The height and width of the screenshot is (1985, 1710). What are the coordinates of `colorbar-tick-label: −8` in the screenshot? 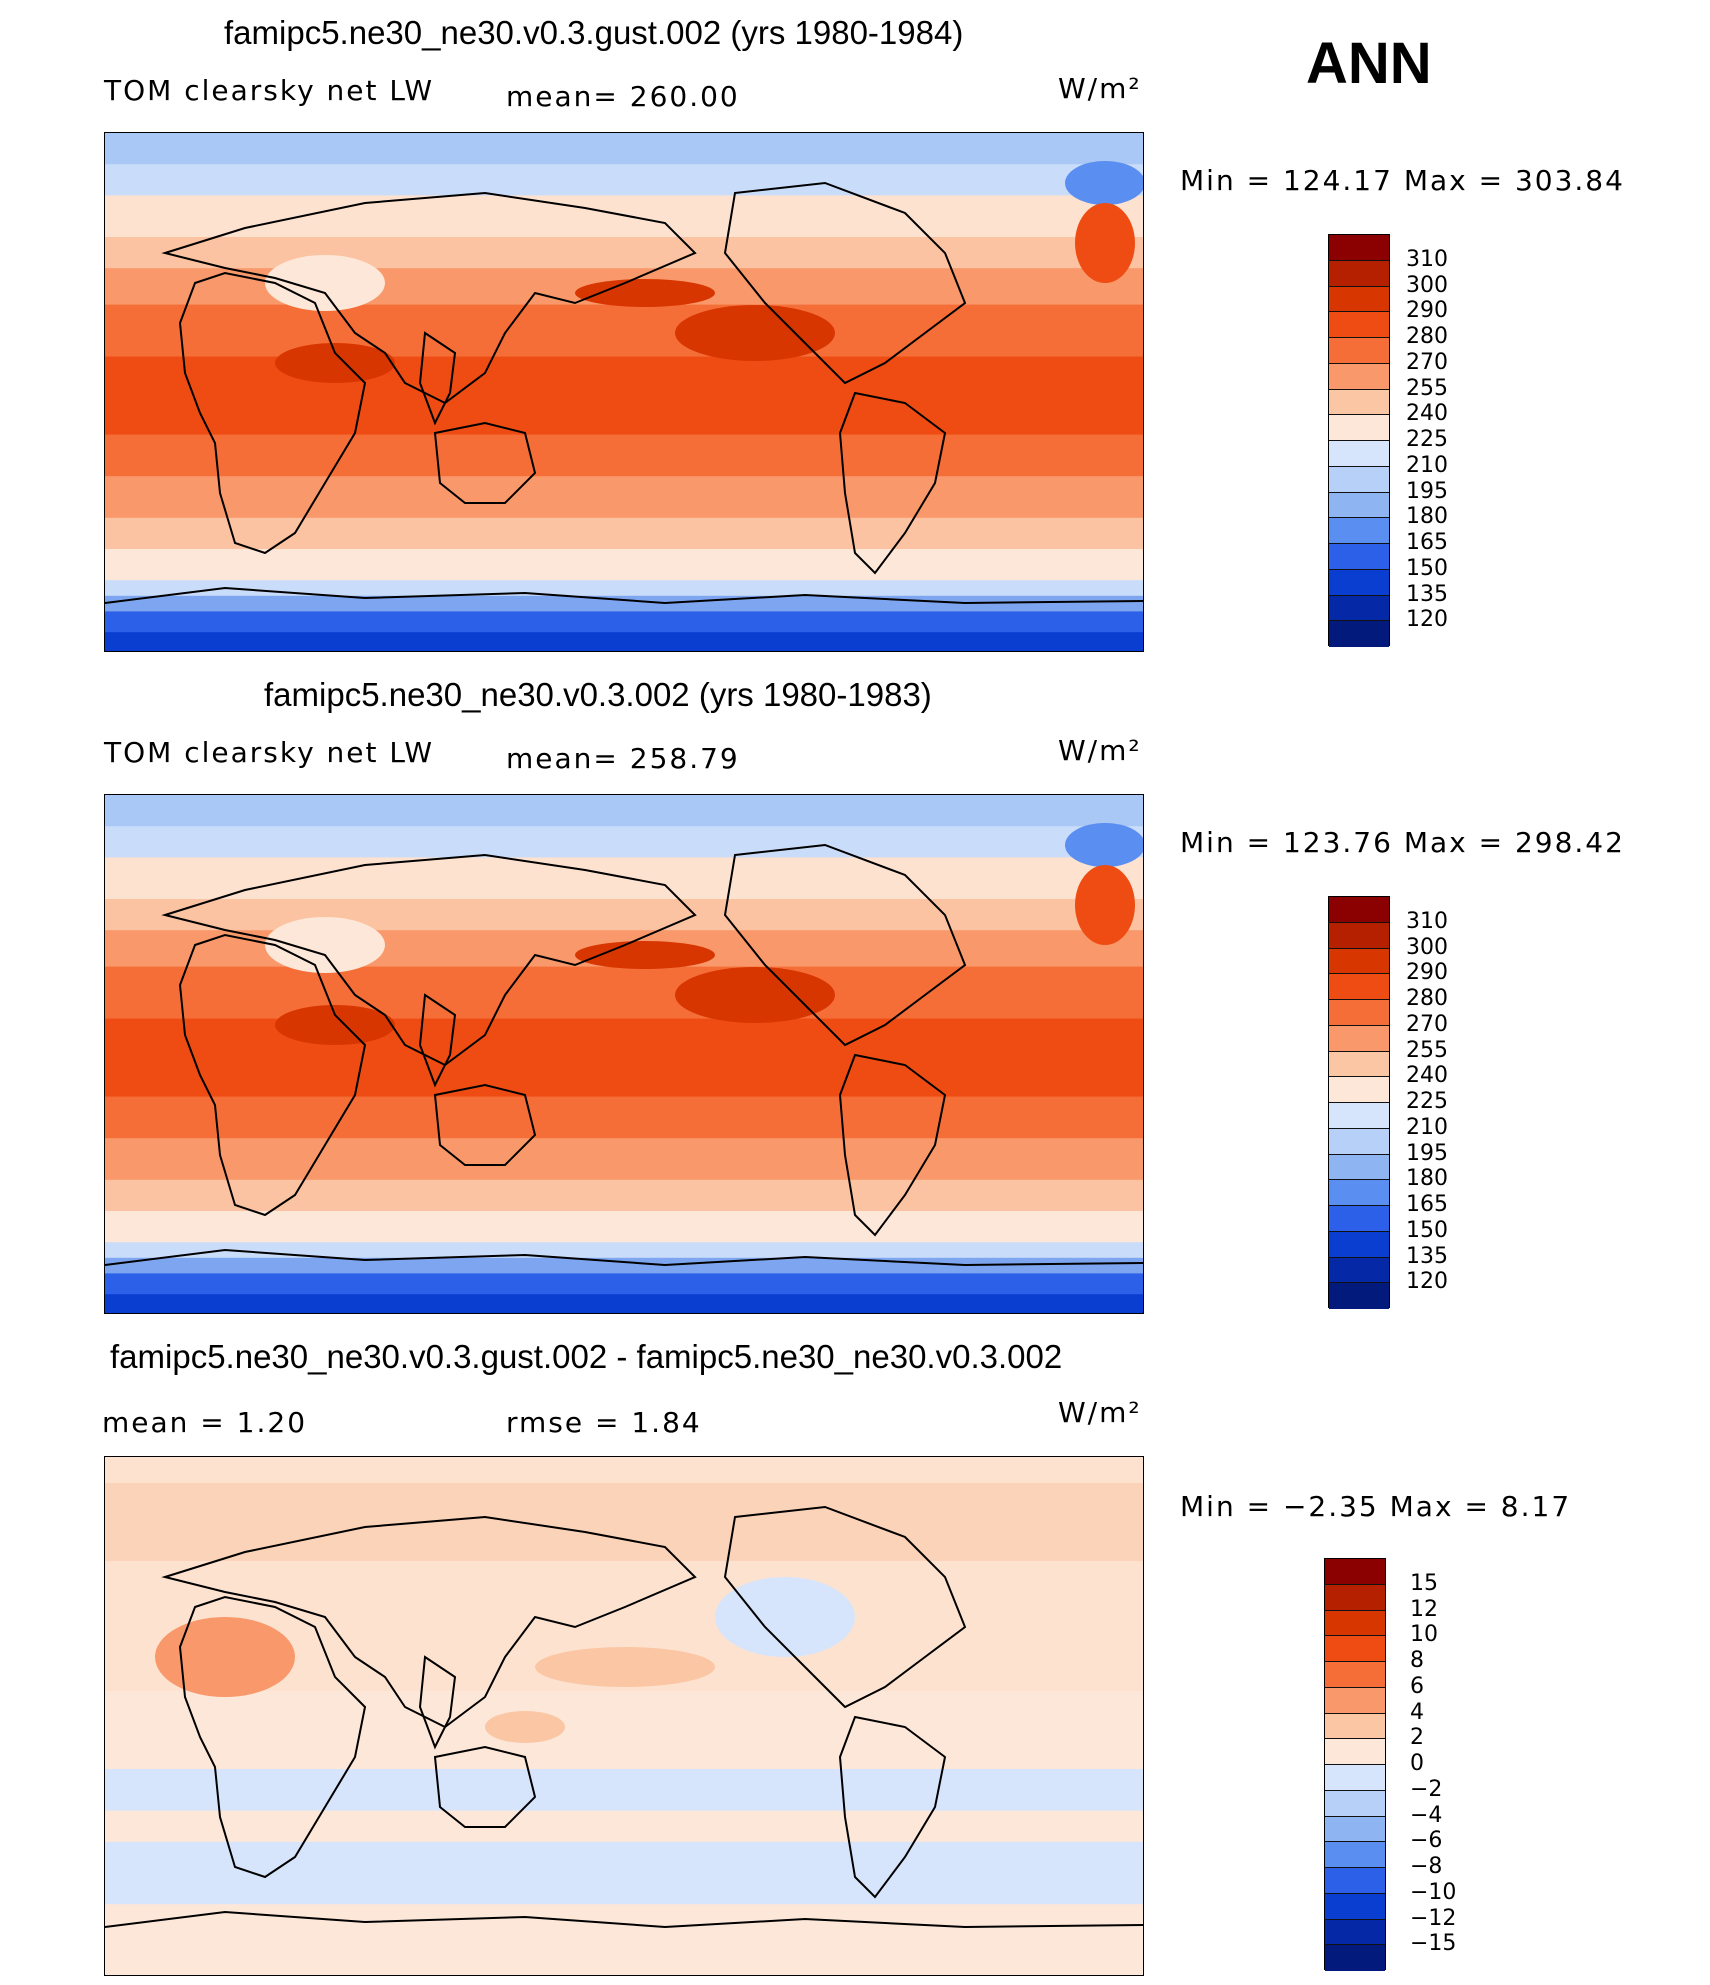 It's located at (1426, 1866).